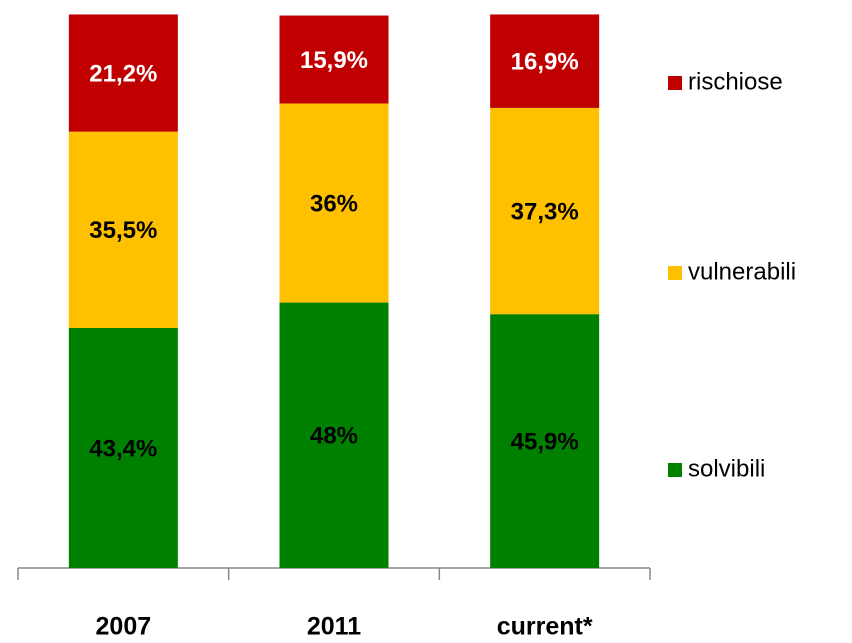 The image size is (852, 643). What do you see at coordinates (124, 627) in the screenshot?
I see `x-tick-label: 2007` at bounding box center [124, 627].